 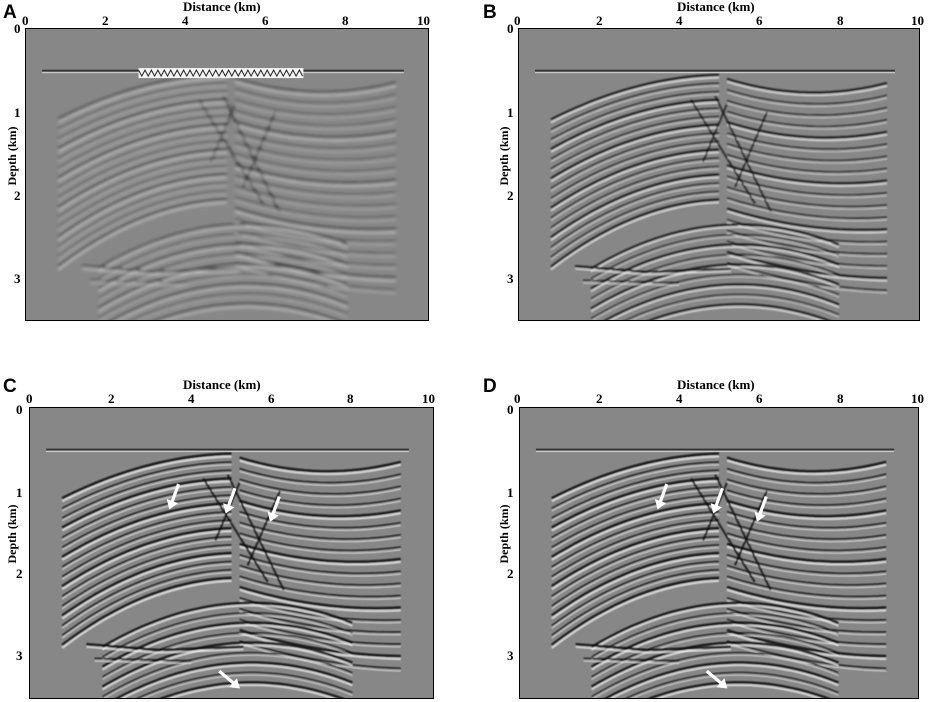 I want to click on y-tick-d-2: 2, so click(x=510, y=573).